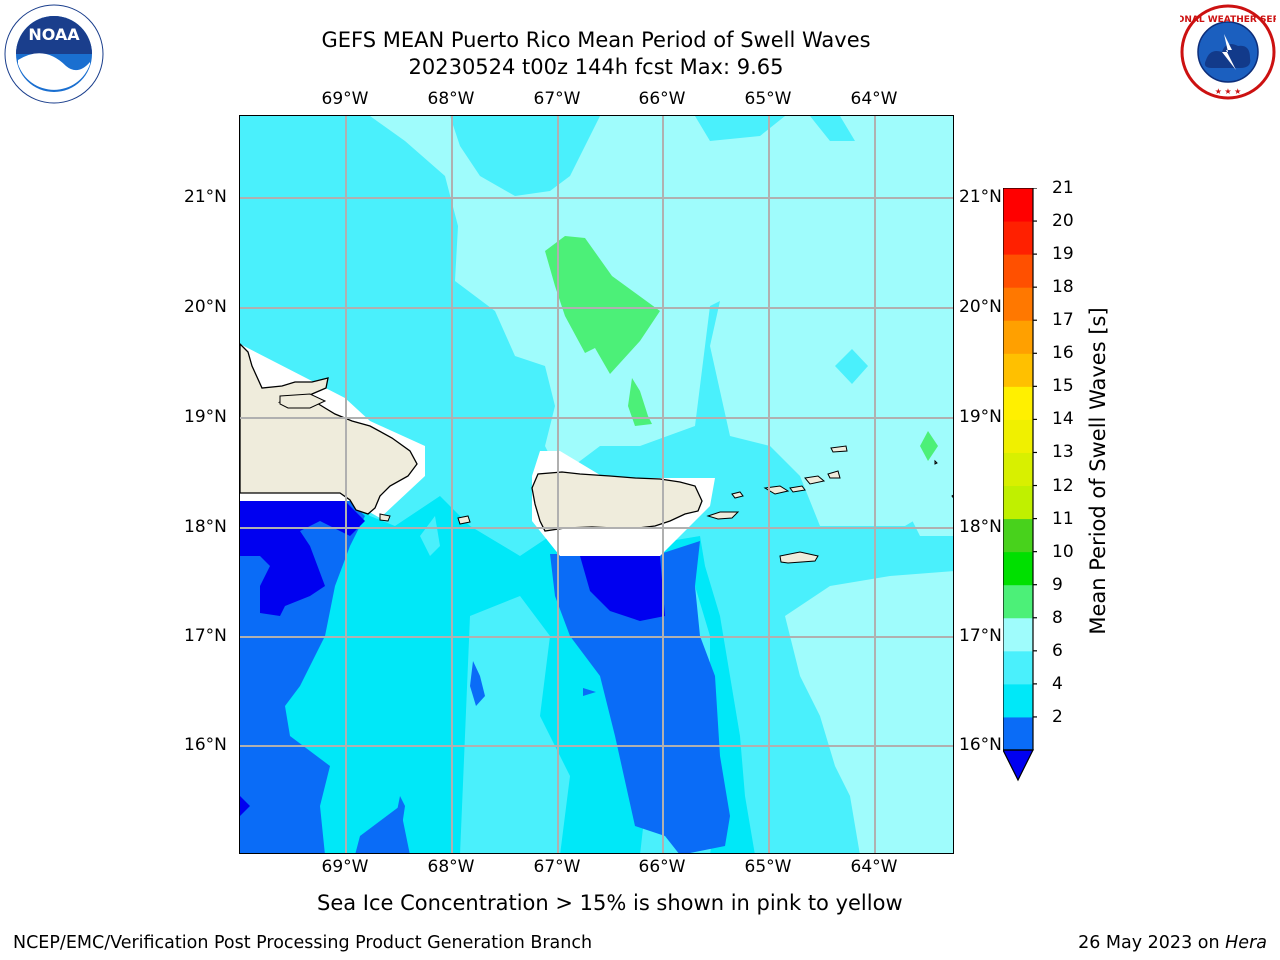  What do you see at coordinates (980, 197) in the screenshot?
I see `lat-label-right: 21°N` at bounding box center [980, 197].